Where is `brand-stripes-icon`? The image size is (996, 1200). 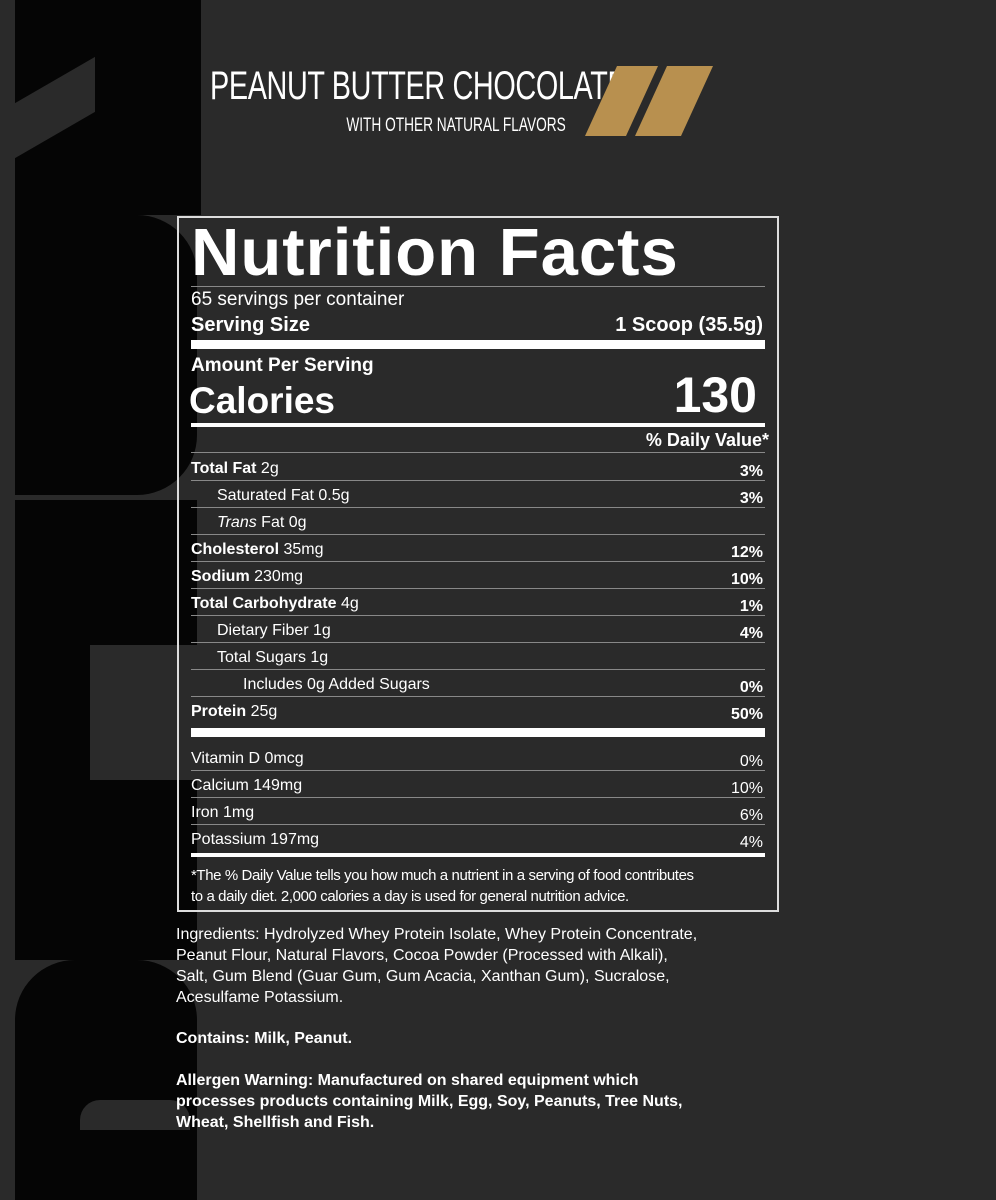 brand-stripes-icon is located at coordinates (649, 101).